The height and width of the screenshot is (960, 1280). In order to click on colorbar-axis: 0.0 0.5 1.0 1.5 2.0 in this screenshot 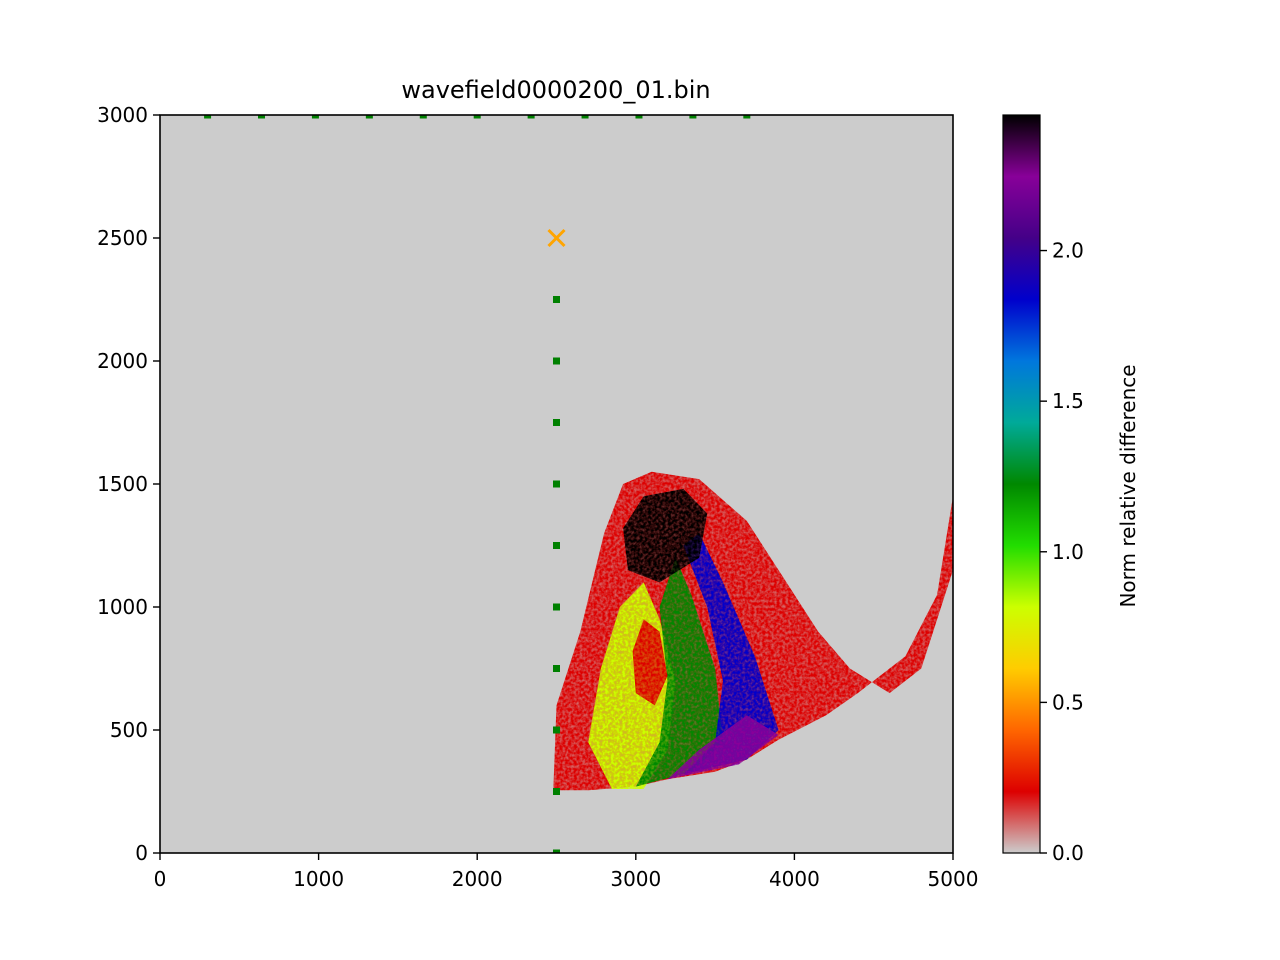, I will do `click(1062, 552)`.